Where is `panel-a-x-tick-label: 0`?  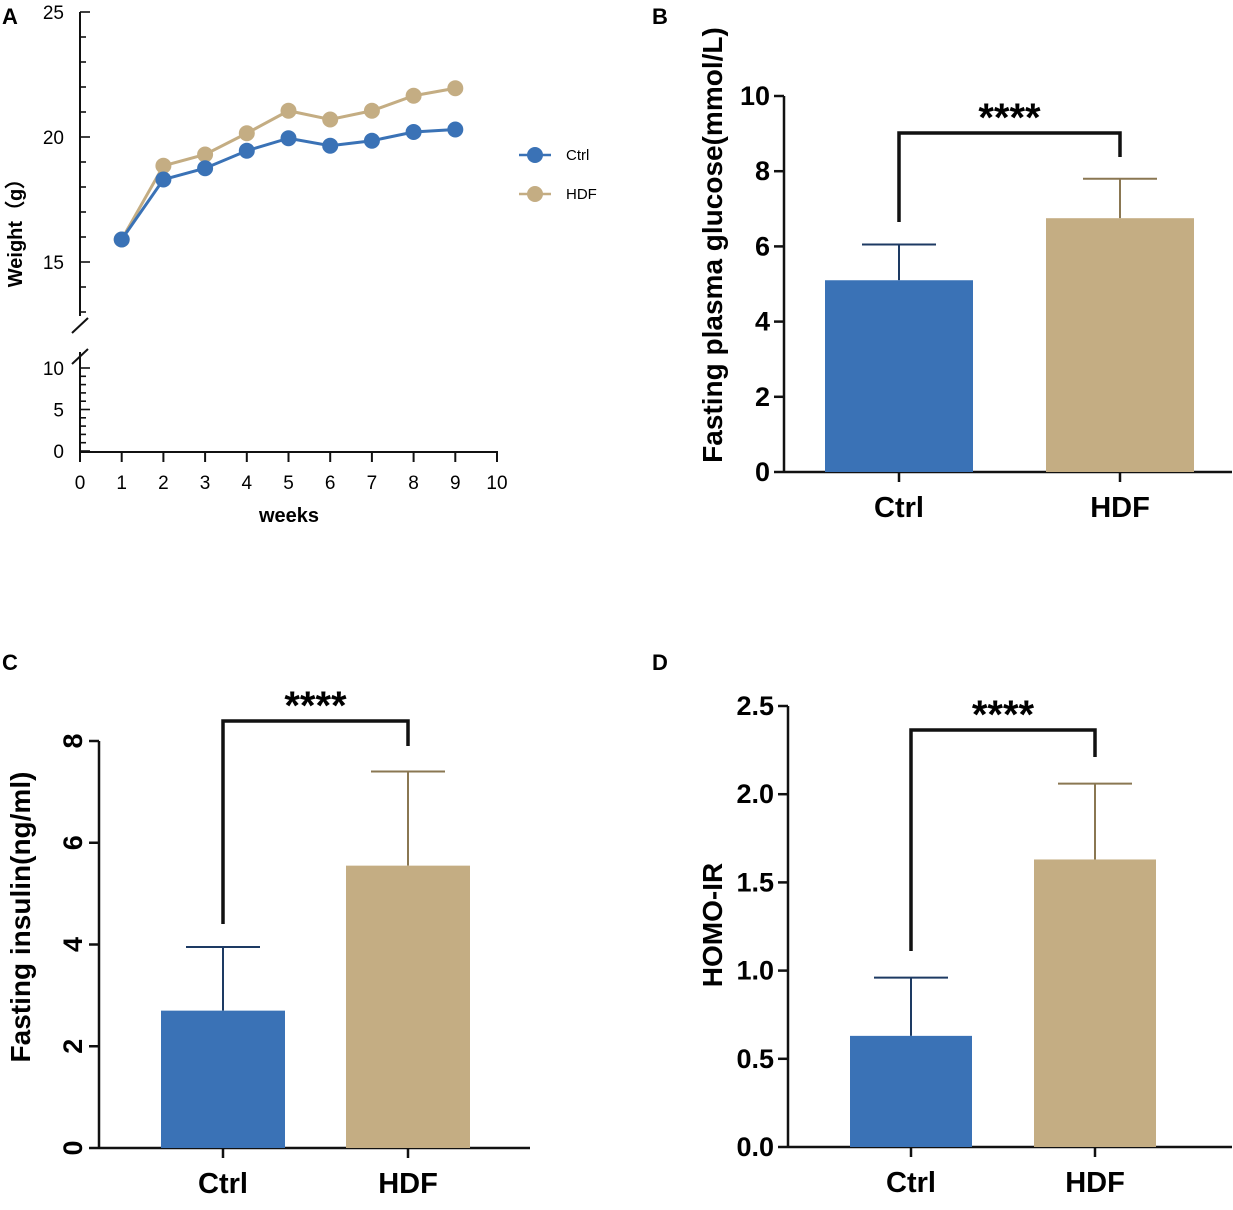
panel-a-x-tick-label: 0 is located at coordinates (80, 483).